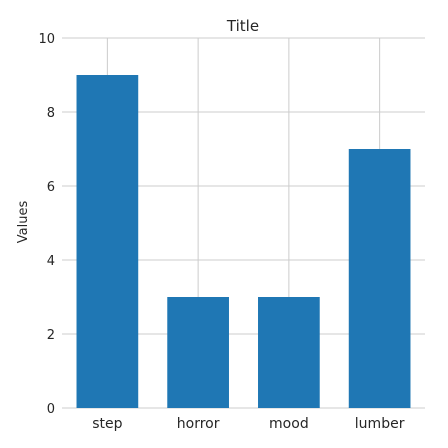 Image resolution: width=448 pixels, height=448 pixels. Describe the element at coordinates (51, 409) in the screenshot. I see `y-tick-label: 0` at that location.